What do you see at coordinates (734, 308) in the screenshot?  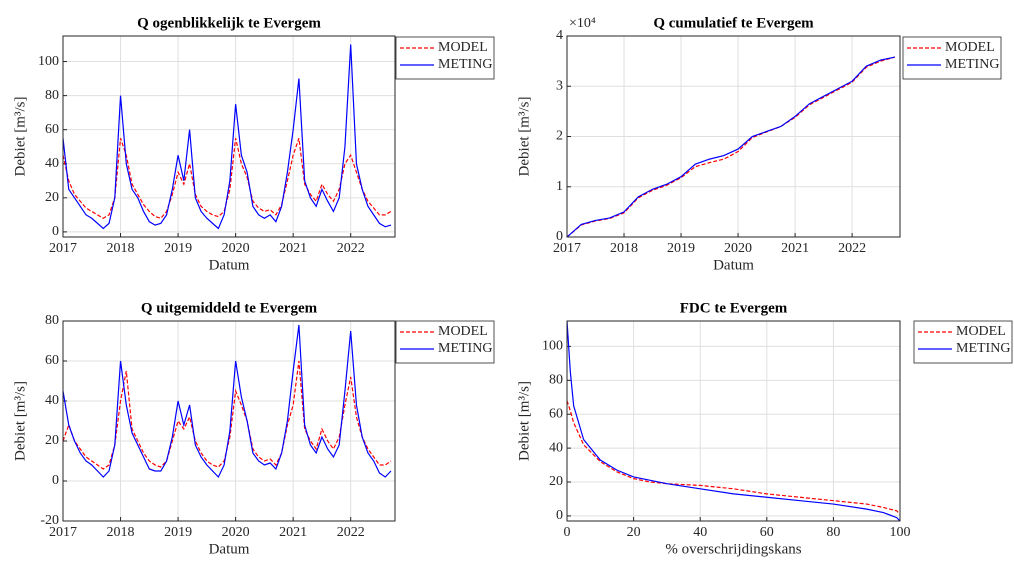 I see `chart-title: FDC te Evergem` at bounding box center [734, 308].